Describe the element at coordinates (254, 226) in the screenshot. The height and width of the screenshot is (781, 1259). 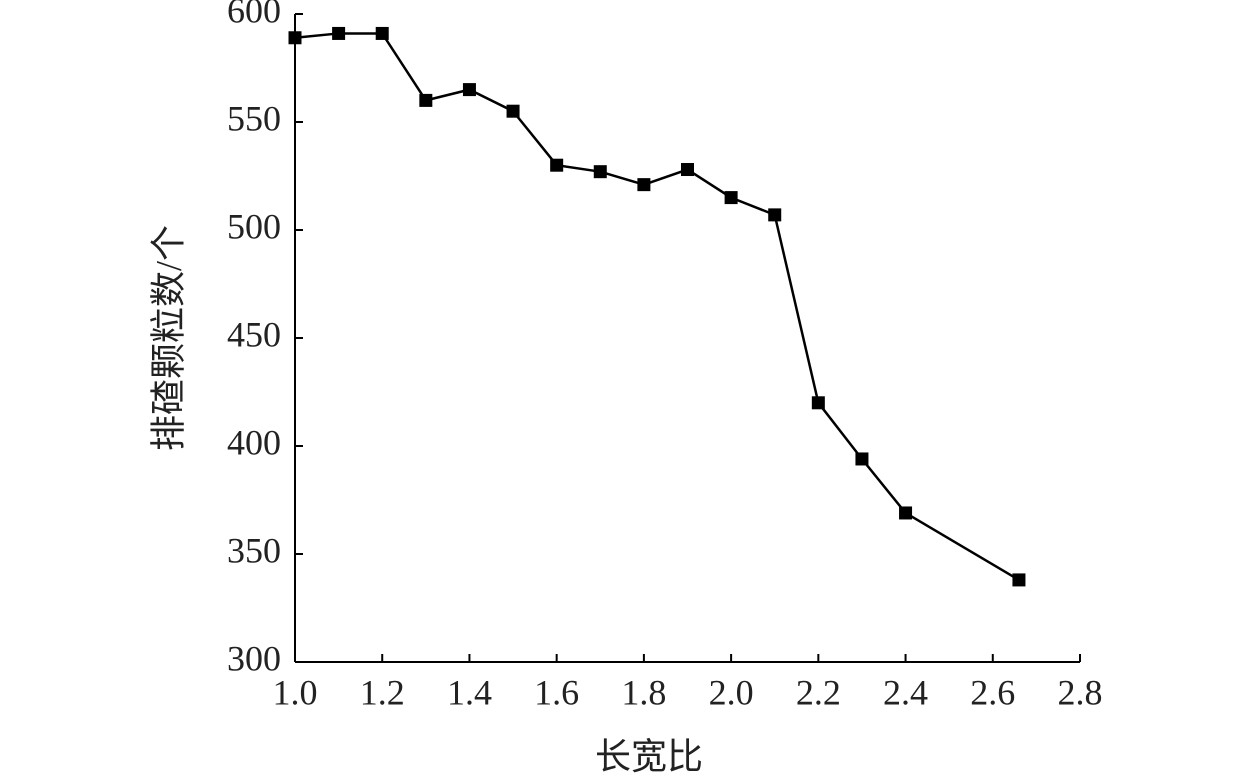
I see `y-tick-label: 500` at that location.